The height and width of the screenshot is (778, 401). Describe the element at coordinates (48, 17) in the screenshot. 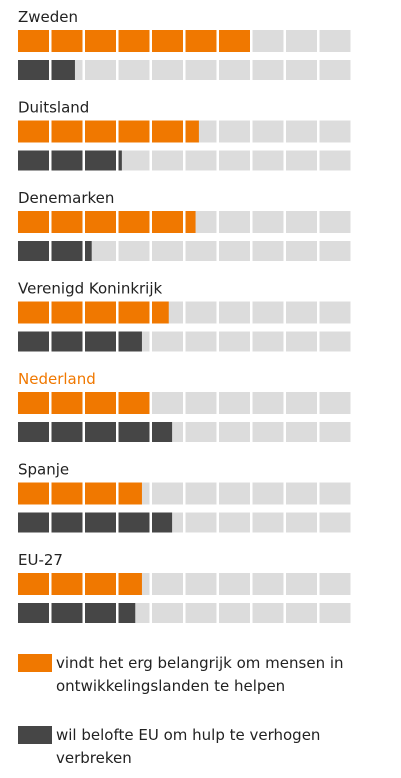

I see `category-label: Zweden` at that location.